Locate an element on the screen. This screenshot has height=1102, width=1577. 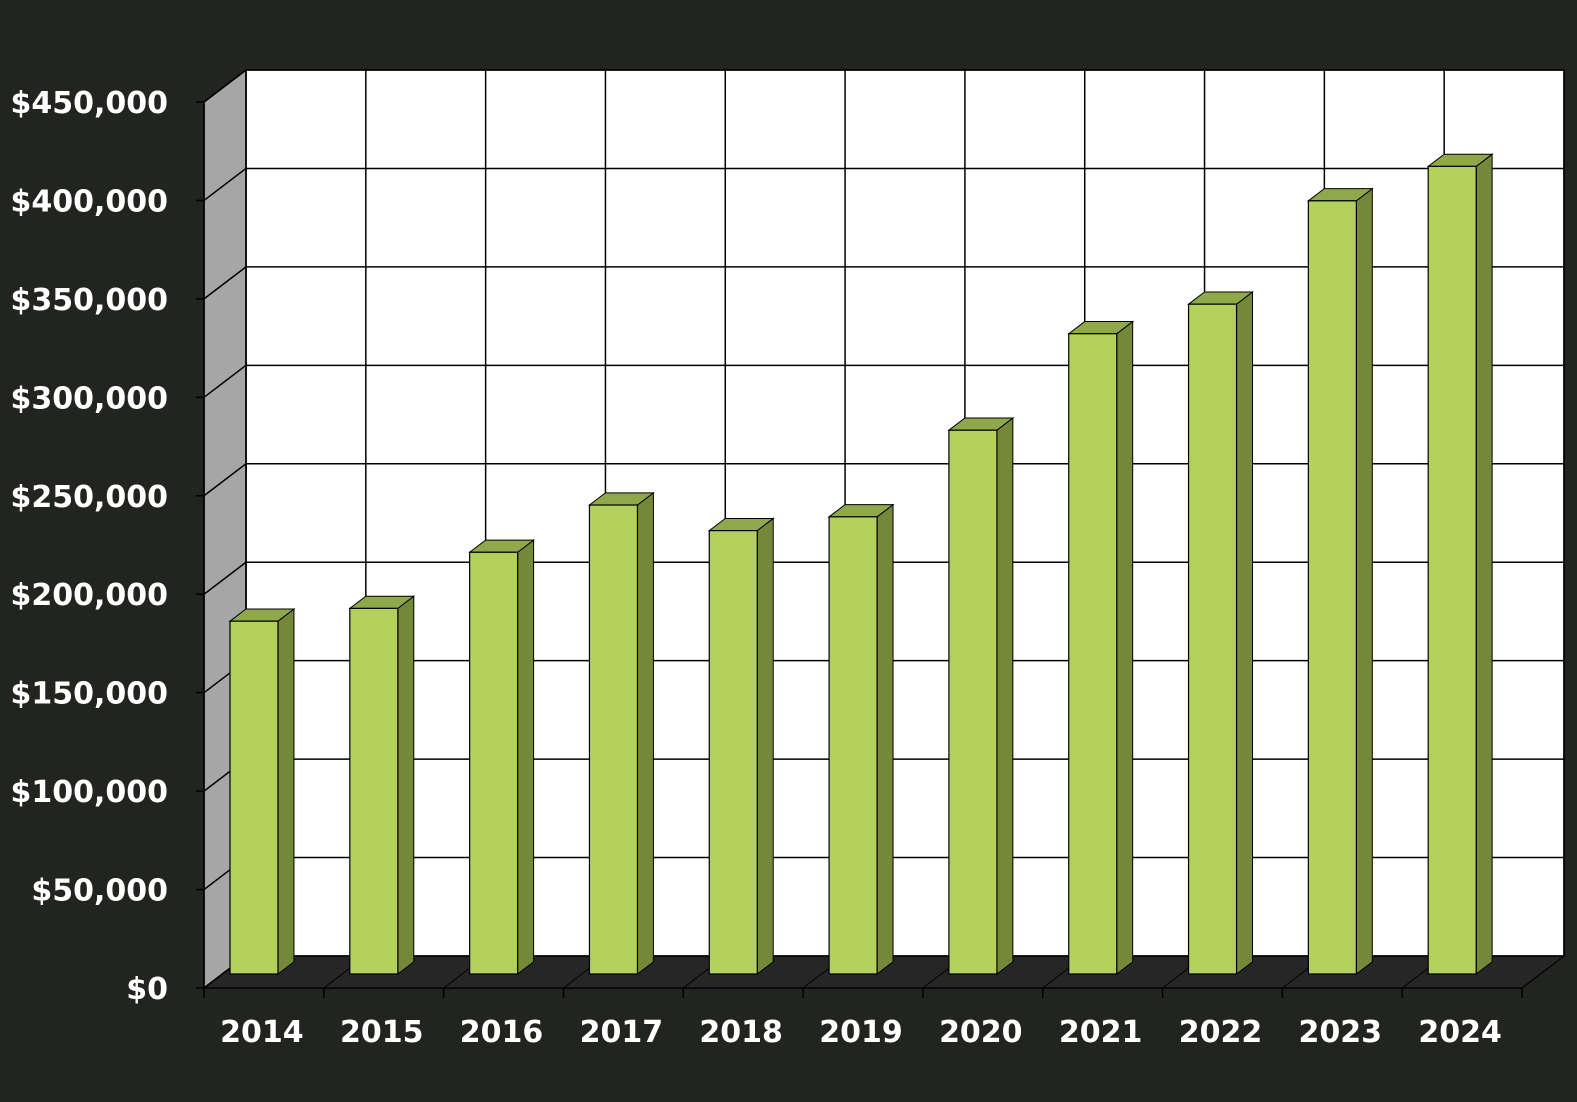
y-tick-label: $100,000 is located at coordinates (89, 792).